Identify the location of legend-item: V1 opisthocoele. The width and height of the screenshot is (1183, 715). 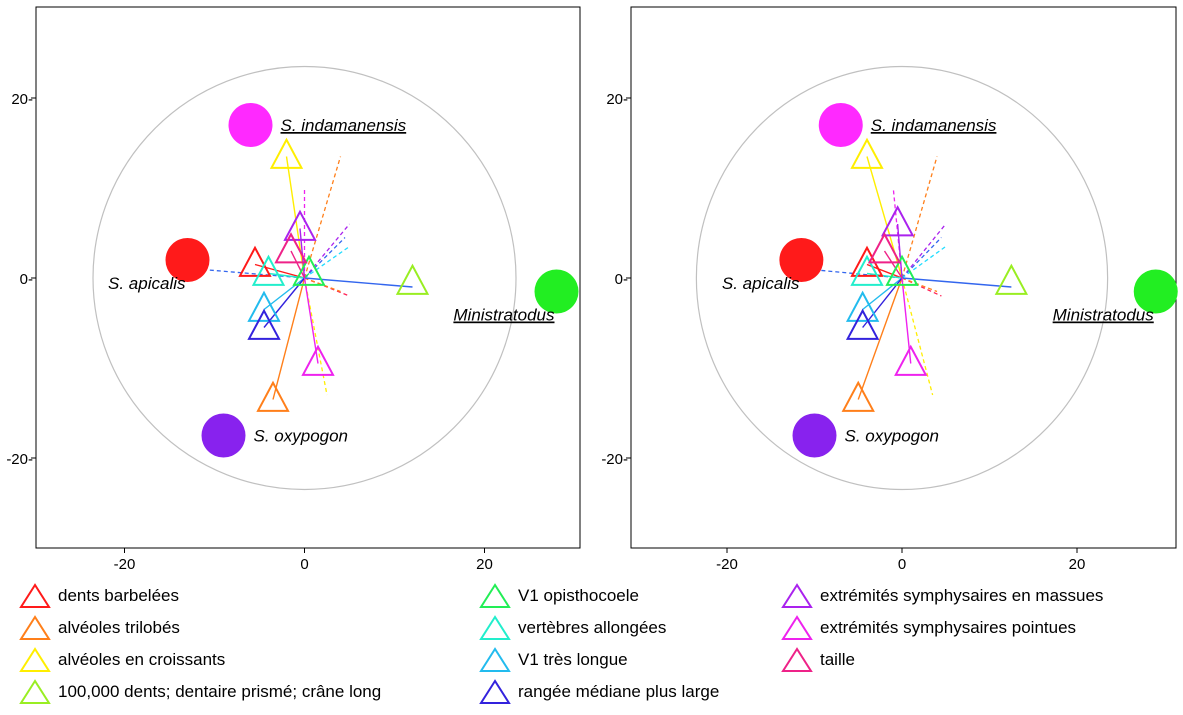
(598, 596).